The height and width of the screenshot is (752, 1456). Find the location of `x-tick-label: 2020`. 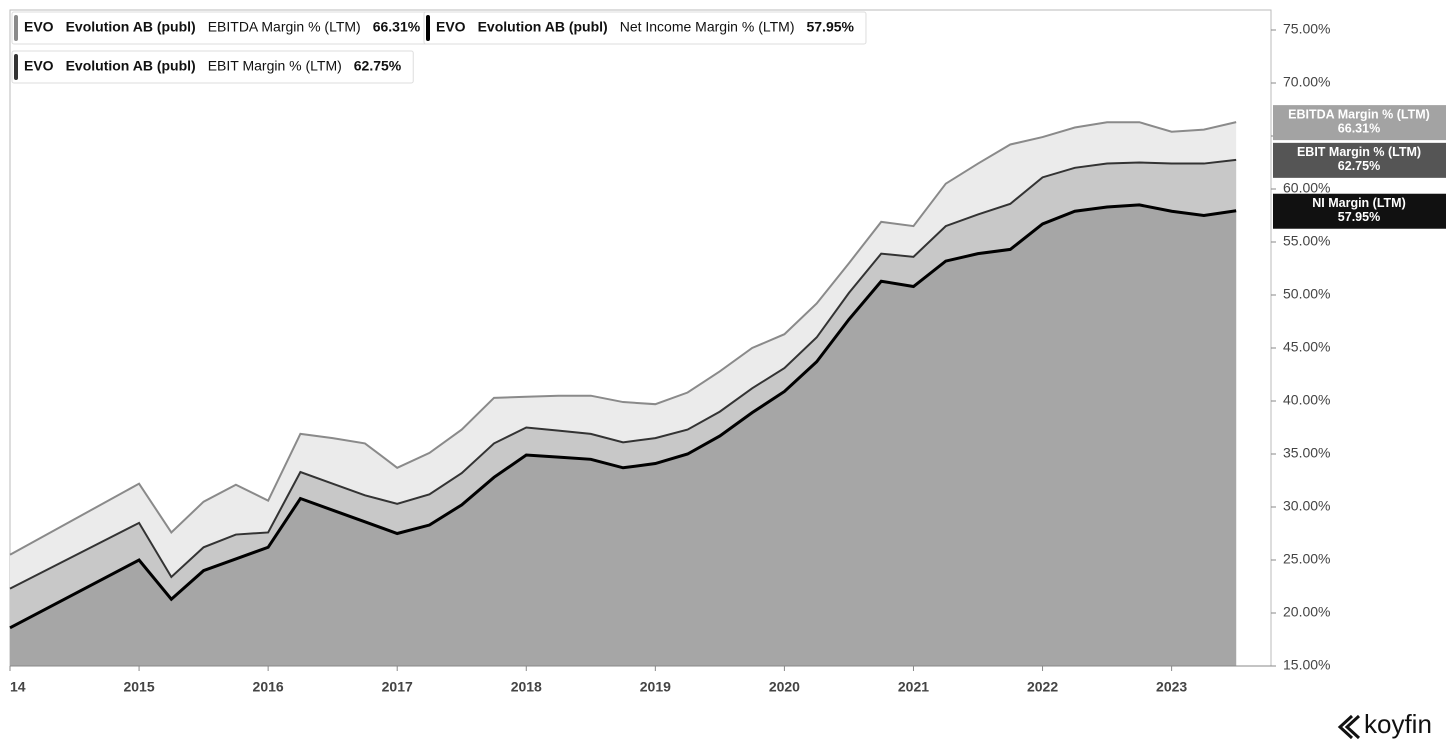

x-tick-label: 2020 is located at coordinates (784, 687).